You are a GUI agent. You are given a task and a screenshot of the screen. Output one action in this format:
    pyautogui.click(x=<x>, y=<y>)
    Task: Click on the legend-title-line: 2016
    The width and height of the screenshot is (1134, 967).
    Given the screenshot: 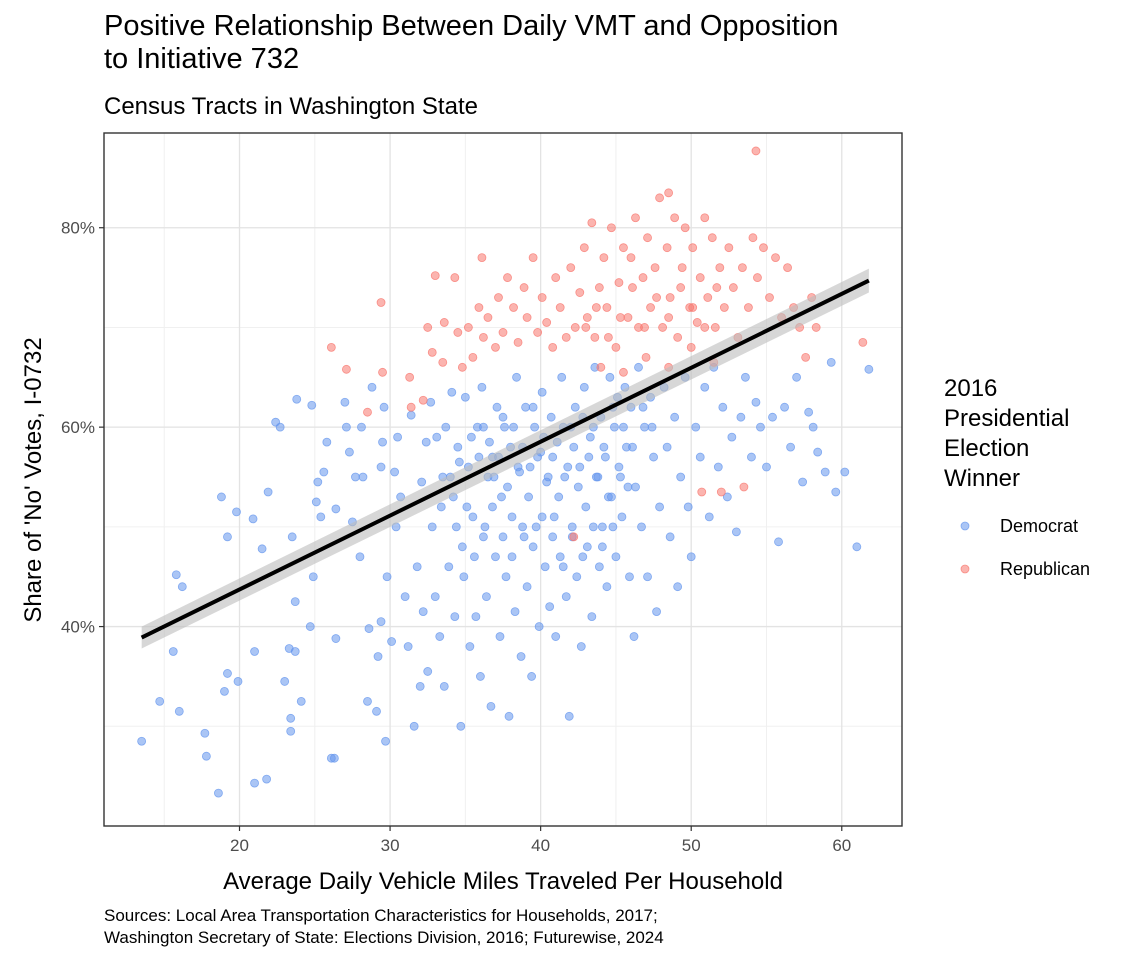 What is the action you would take?
    pyautogui.click(x=970, y=388)
    